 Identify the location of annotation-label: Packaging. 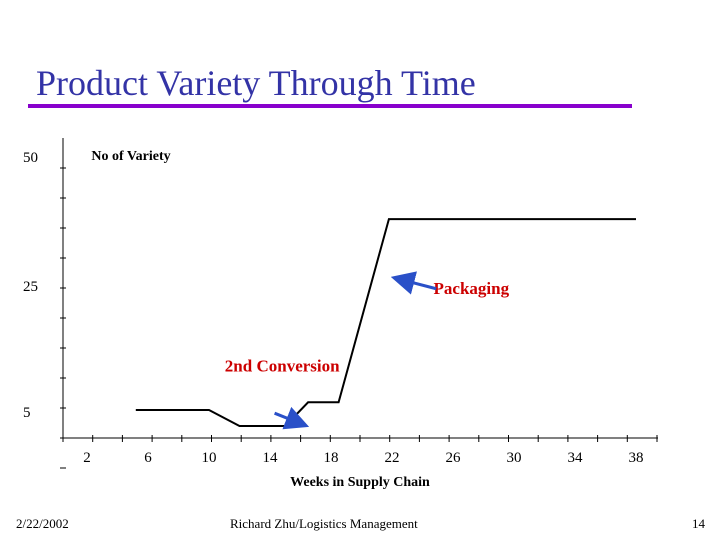
(472, 288).